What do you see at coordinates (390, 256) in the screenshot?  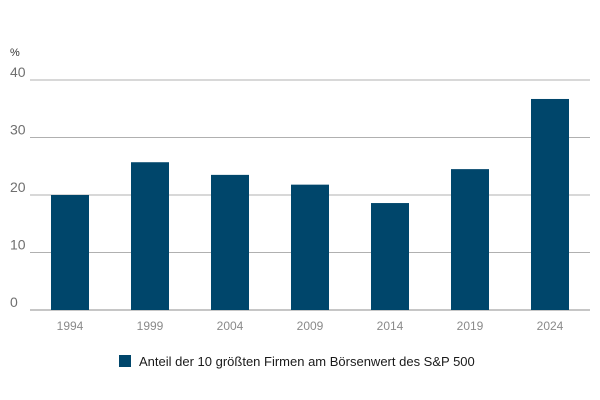 I see `bar-2014` at bounding box center [390, 256].